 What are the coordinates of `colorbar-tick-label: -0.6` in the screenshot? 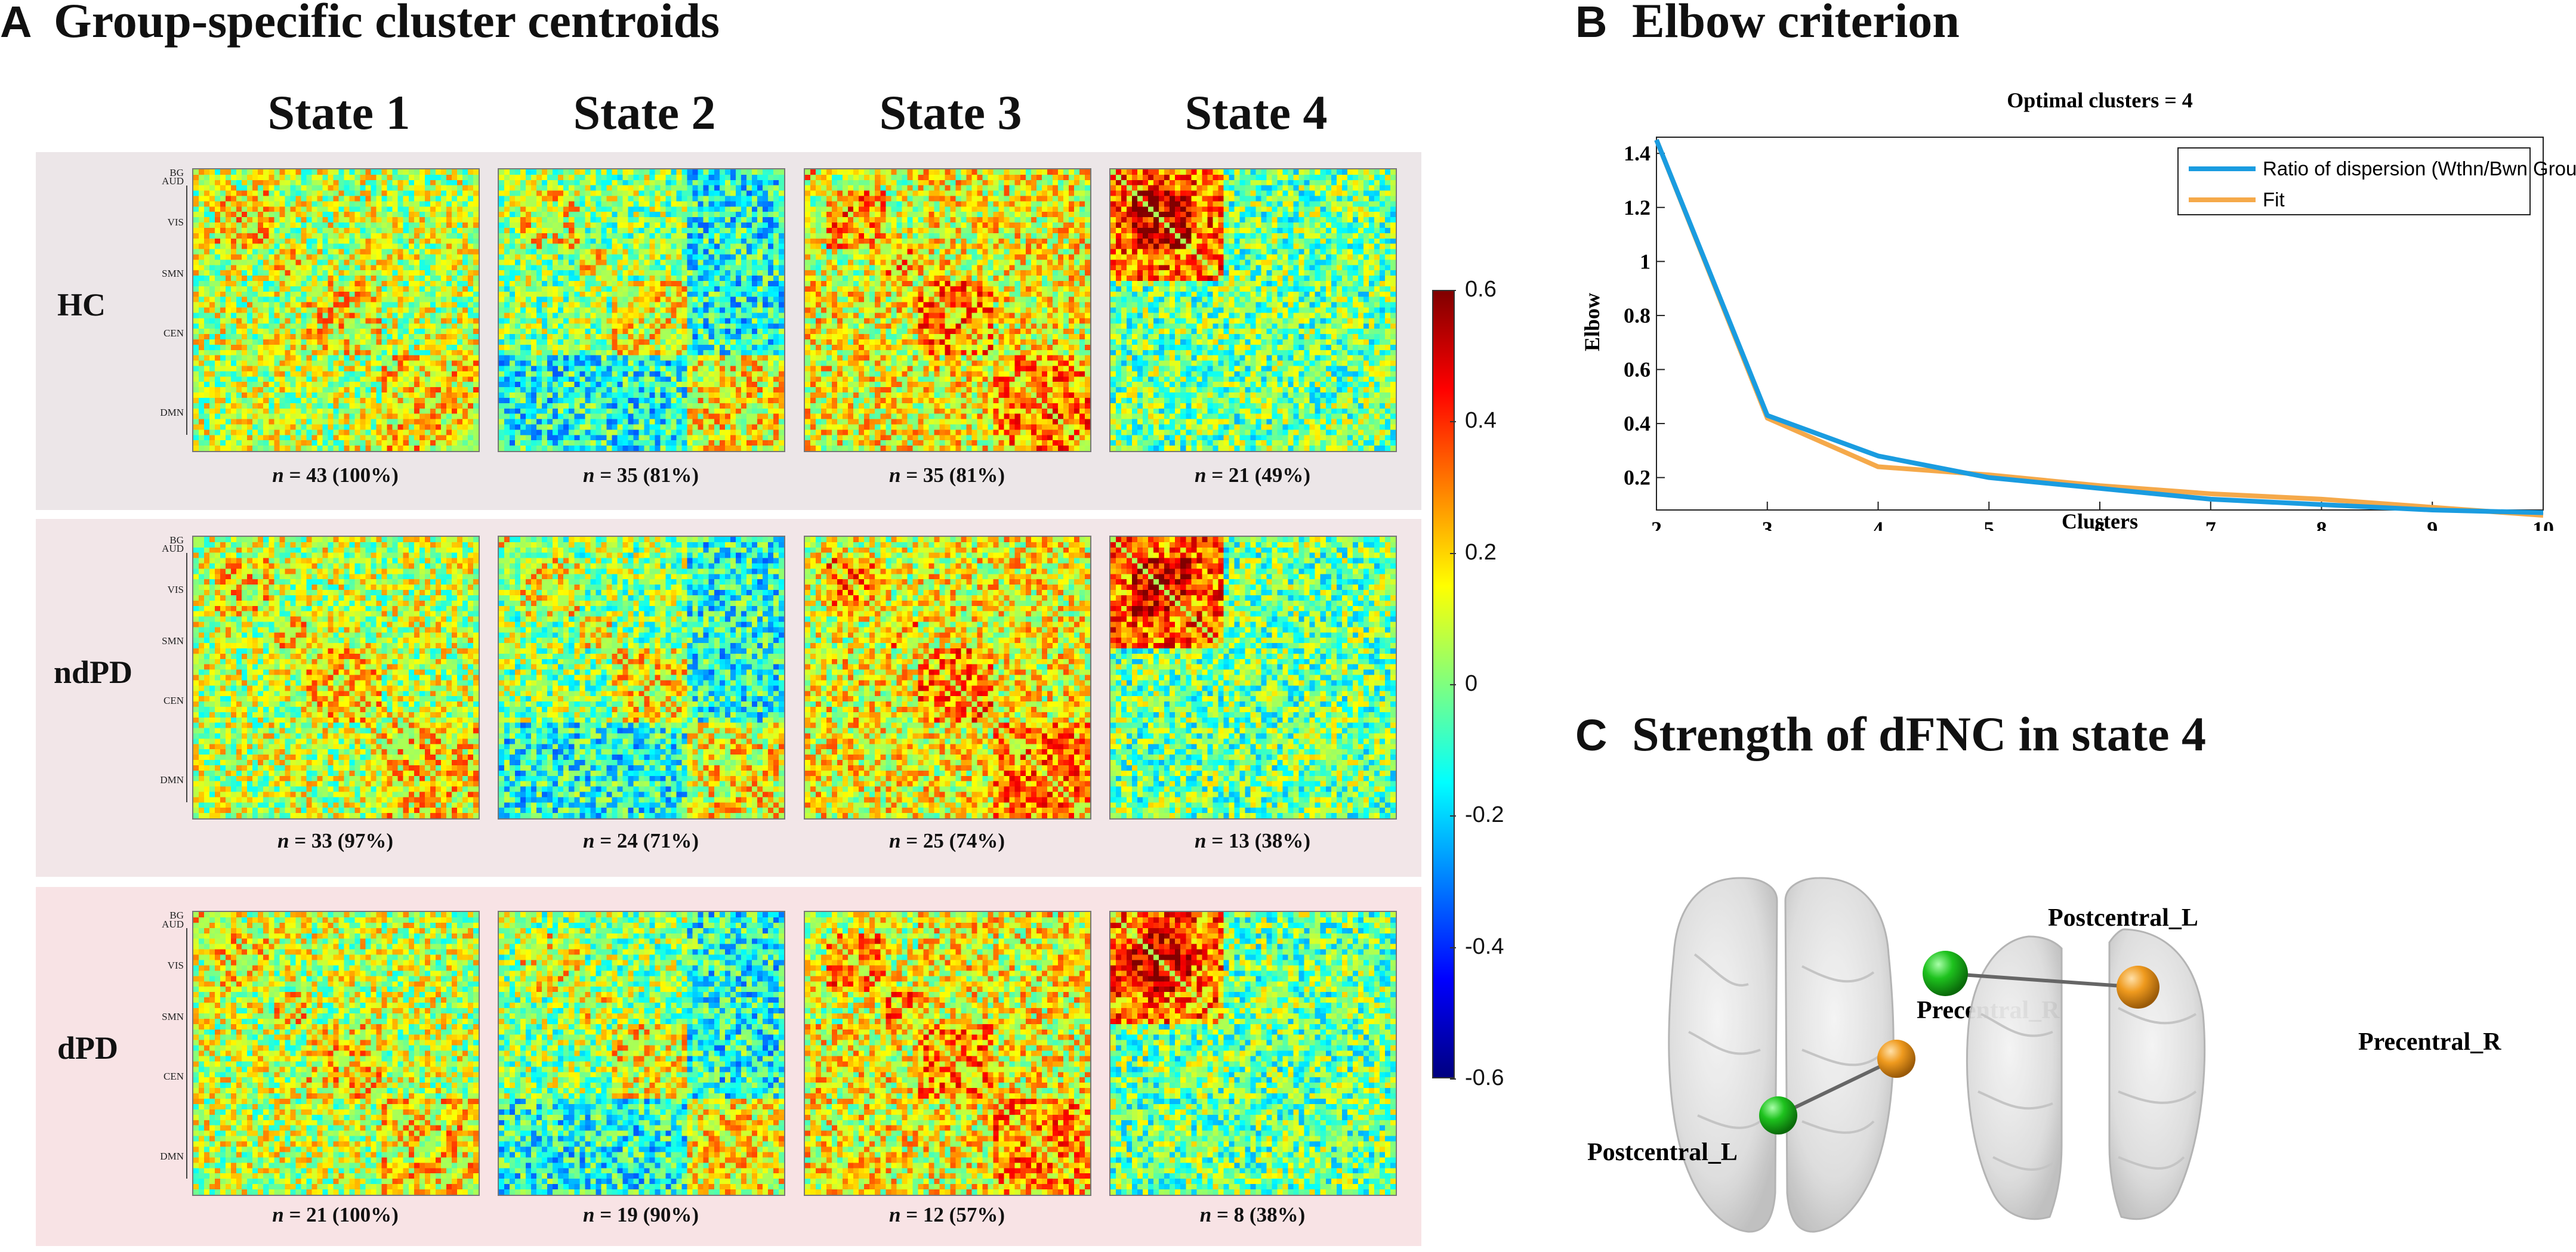 It's located at (1484, 1077).